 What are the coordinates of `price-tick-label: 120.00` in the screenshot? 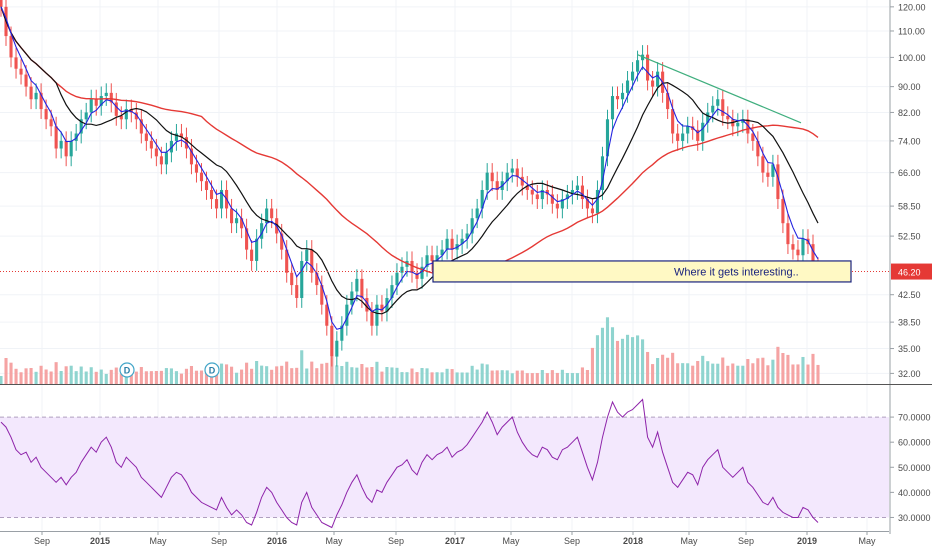 It's located at (912, 7).